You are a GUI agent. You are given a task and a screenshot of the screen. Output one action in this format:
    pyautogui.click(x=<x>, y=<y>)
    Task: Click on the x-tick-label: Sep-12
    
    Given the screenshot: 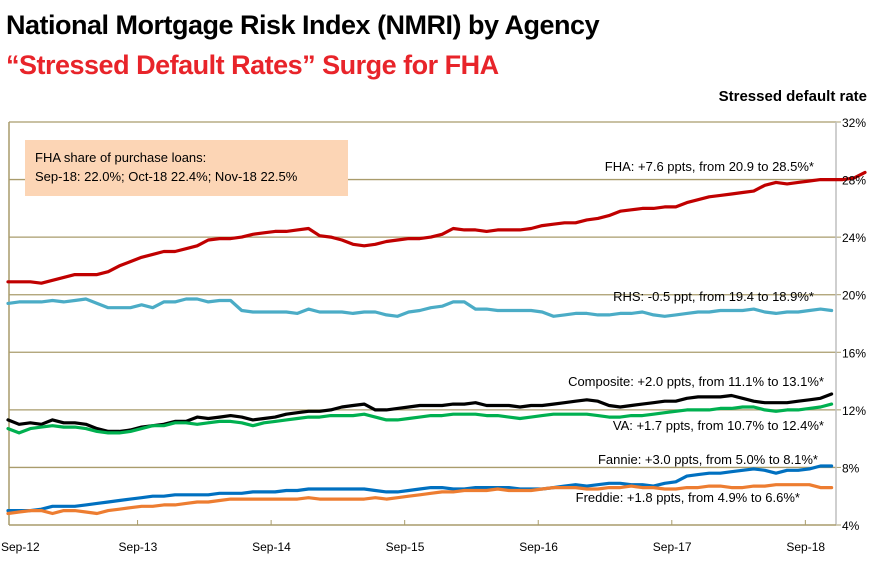 What is the action you would take?
    pyautogui.click(x=20, y=547)
    